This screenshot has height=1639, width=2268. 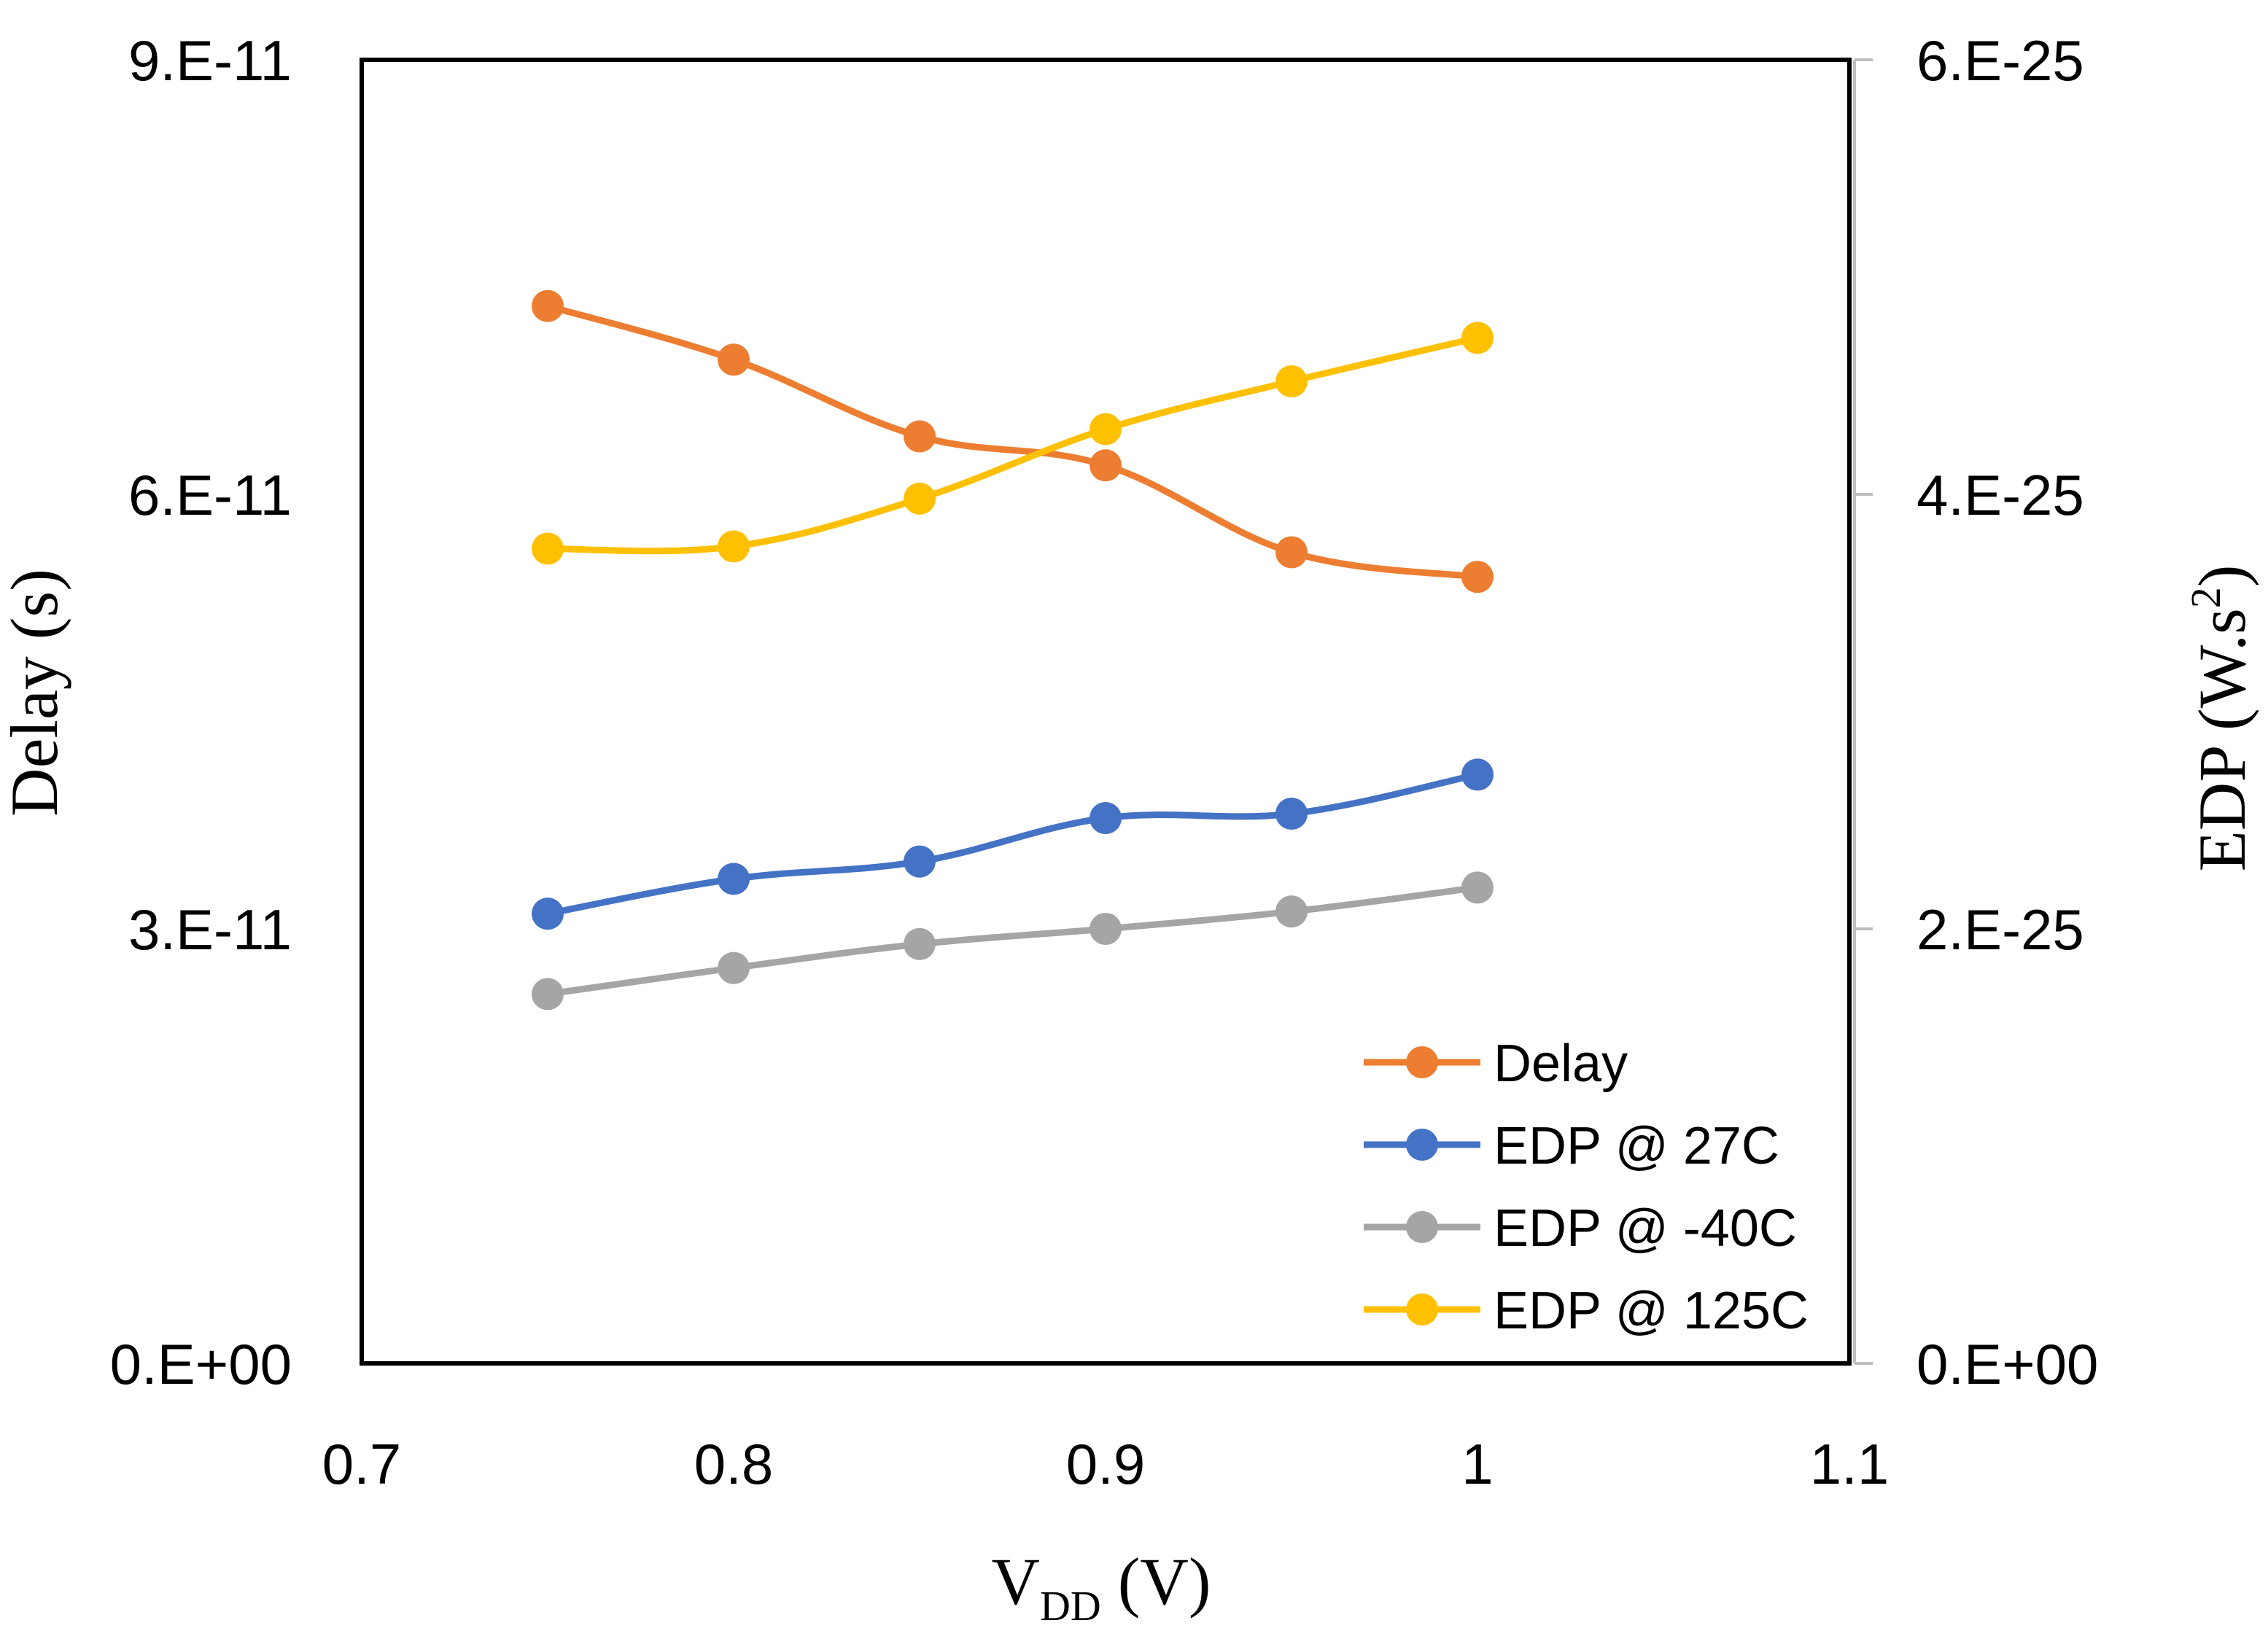 What do you see at coordinates (1636, 1146) in the screenshot?
I see `legend-label: EDP @ 27C` at bounding box center [1636, 1146].